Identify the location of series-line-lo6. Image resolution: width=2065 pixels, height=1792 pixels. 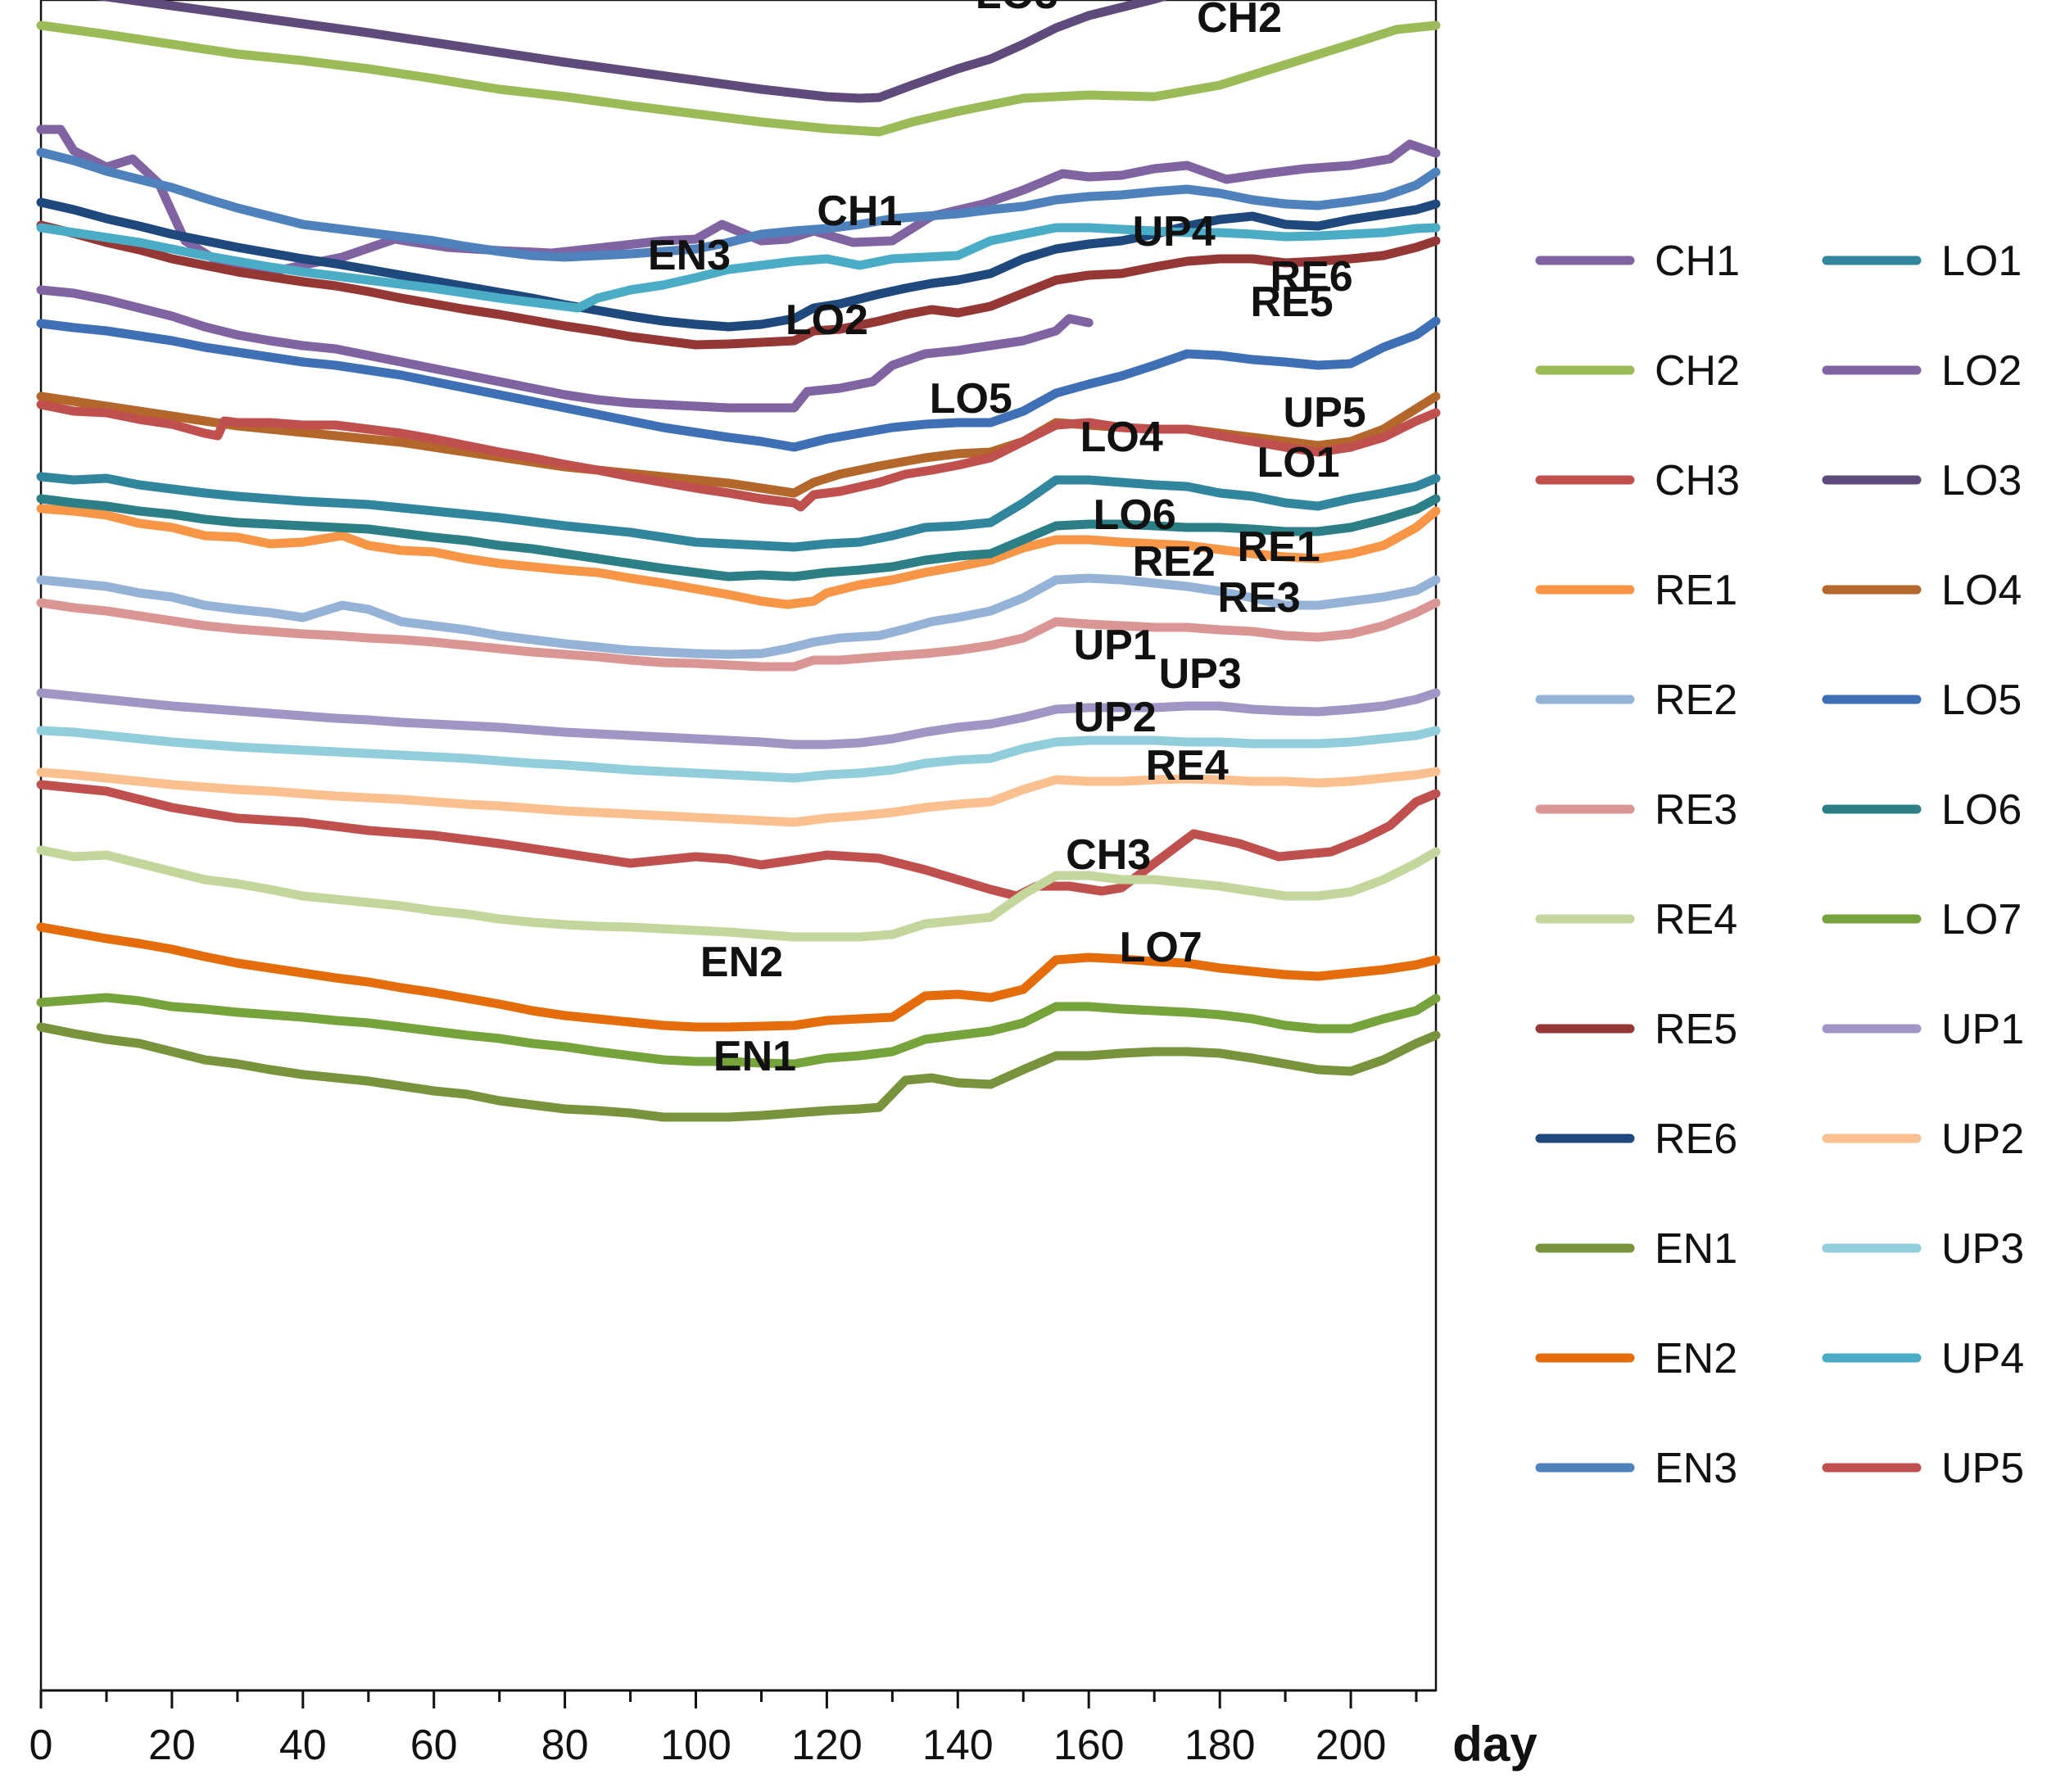
(738, 537).